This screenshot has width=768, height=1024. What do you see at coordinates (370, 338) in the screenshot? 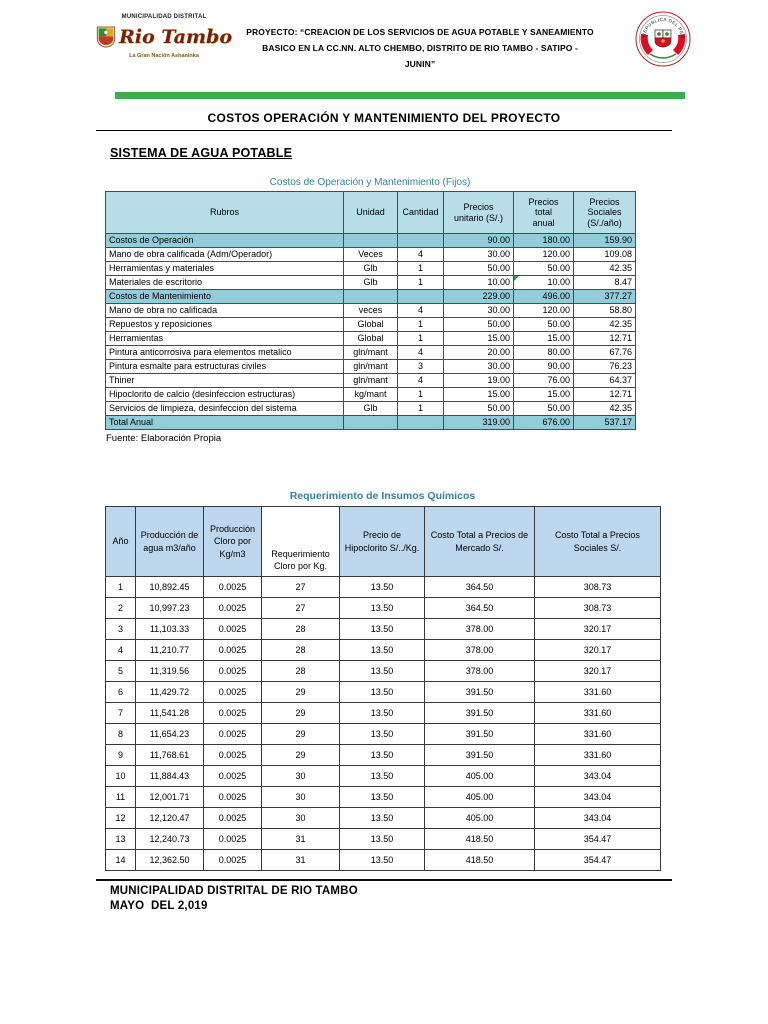
I see `table1-cell: Global` at bounding box center [370, 338].